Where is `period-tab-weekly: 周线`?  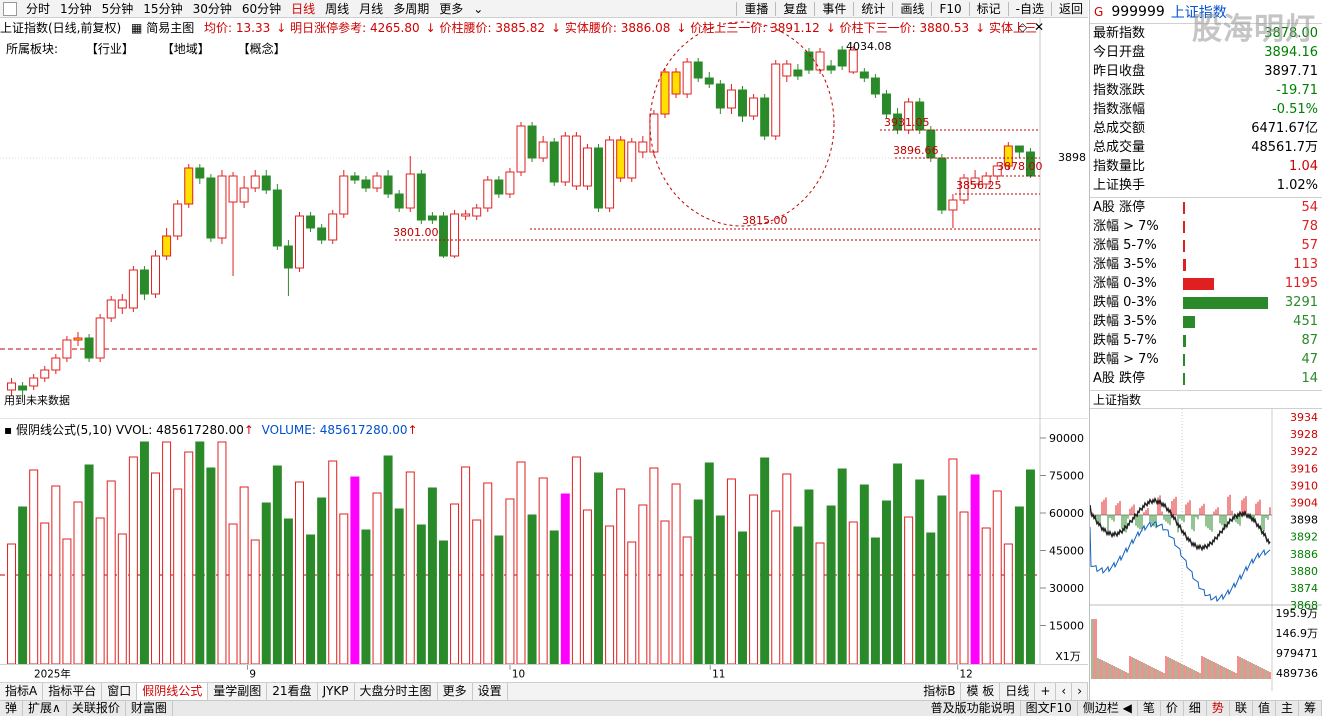 period-tab-weekly: 周线 is located at coordinates (337, 8).